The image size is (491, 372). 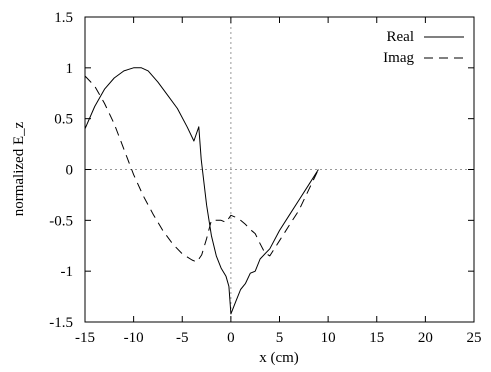 I want to click on legend: Real Imag, so click(x=423, y=47).